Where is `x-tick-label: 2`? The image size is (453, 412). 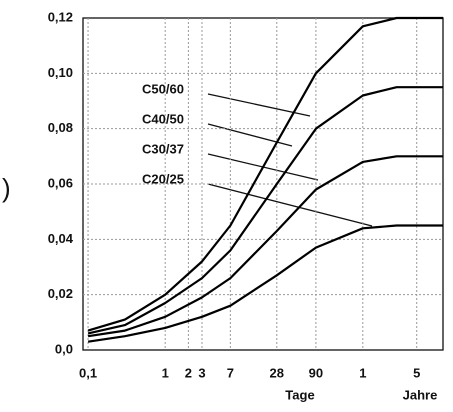
x-tick-label: 2 is located at coordinates (188, 372).